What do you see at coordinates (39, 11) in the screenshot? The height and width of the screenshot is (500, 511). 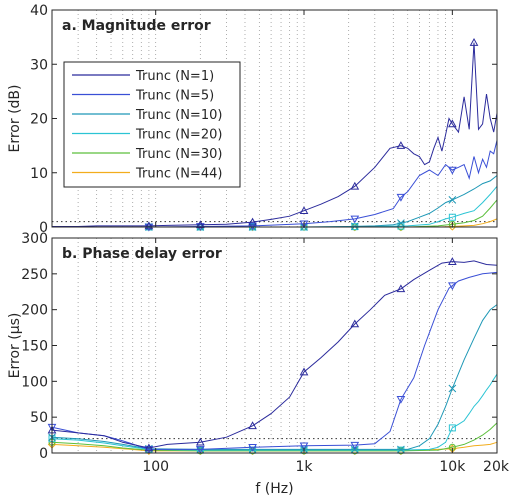 I see `y-tick-label: 40` at bounding box center [39, 11].